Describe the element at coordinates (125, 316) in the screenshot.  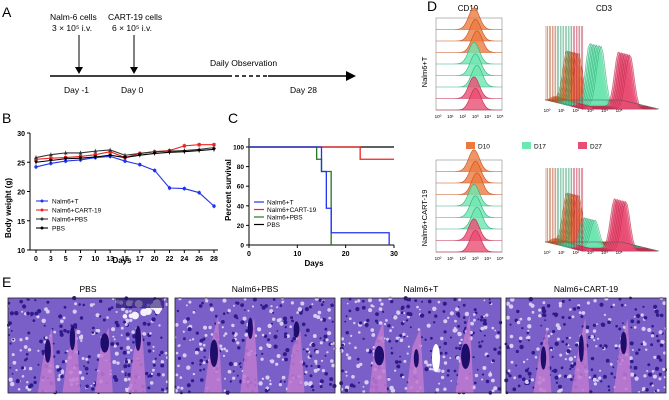
I see `histology-vacuole` at that location.